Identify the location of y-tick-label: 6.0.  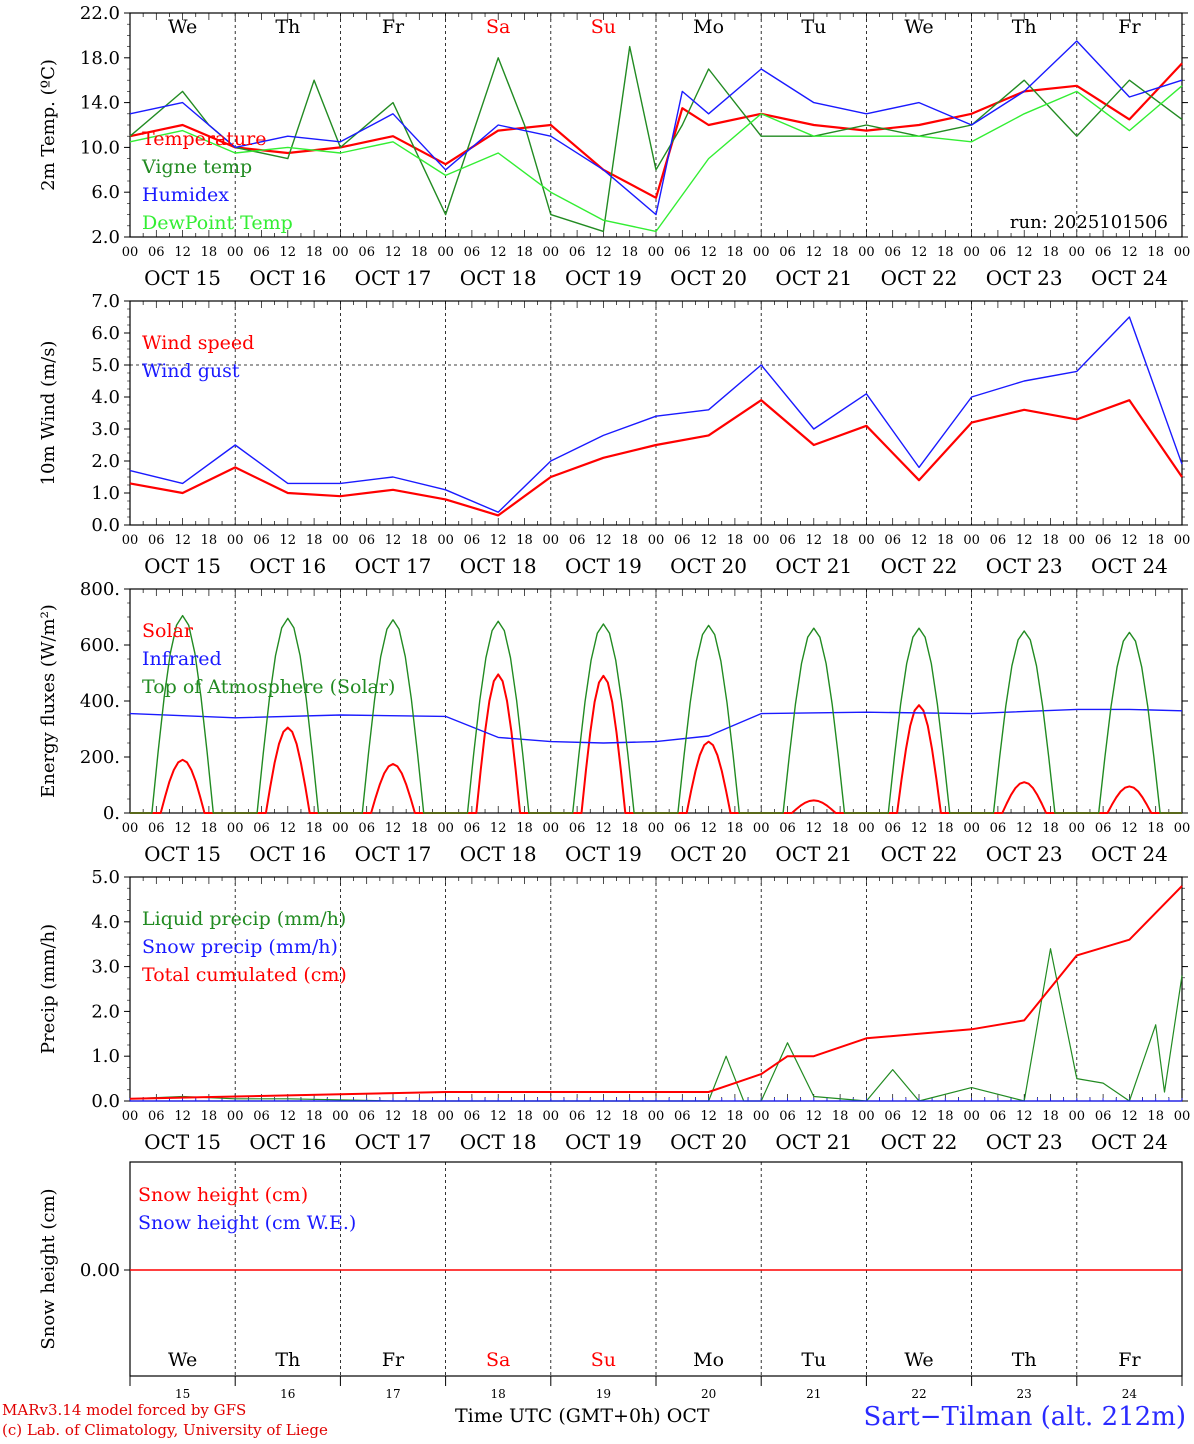
(105, 192).